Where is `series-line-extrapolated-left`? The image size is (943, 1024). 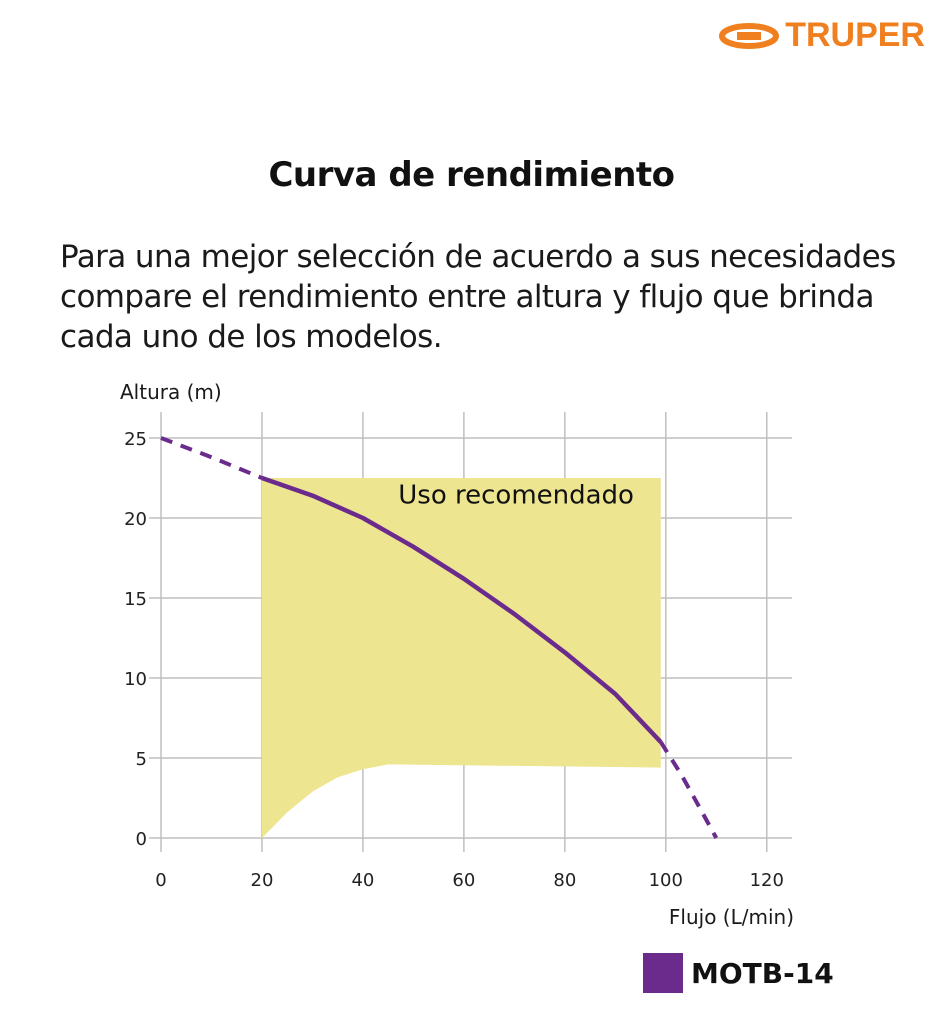 series-line-extrapolated-left is located at coordinates (211, 458).